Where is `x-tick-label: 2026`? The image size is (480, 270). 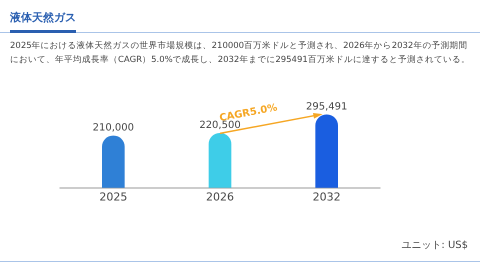
x-tick-label: 2026 is located at coordinates (220, 197).